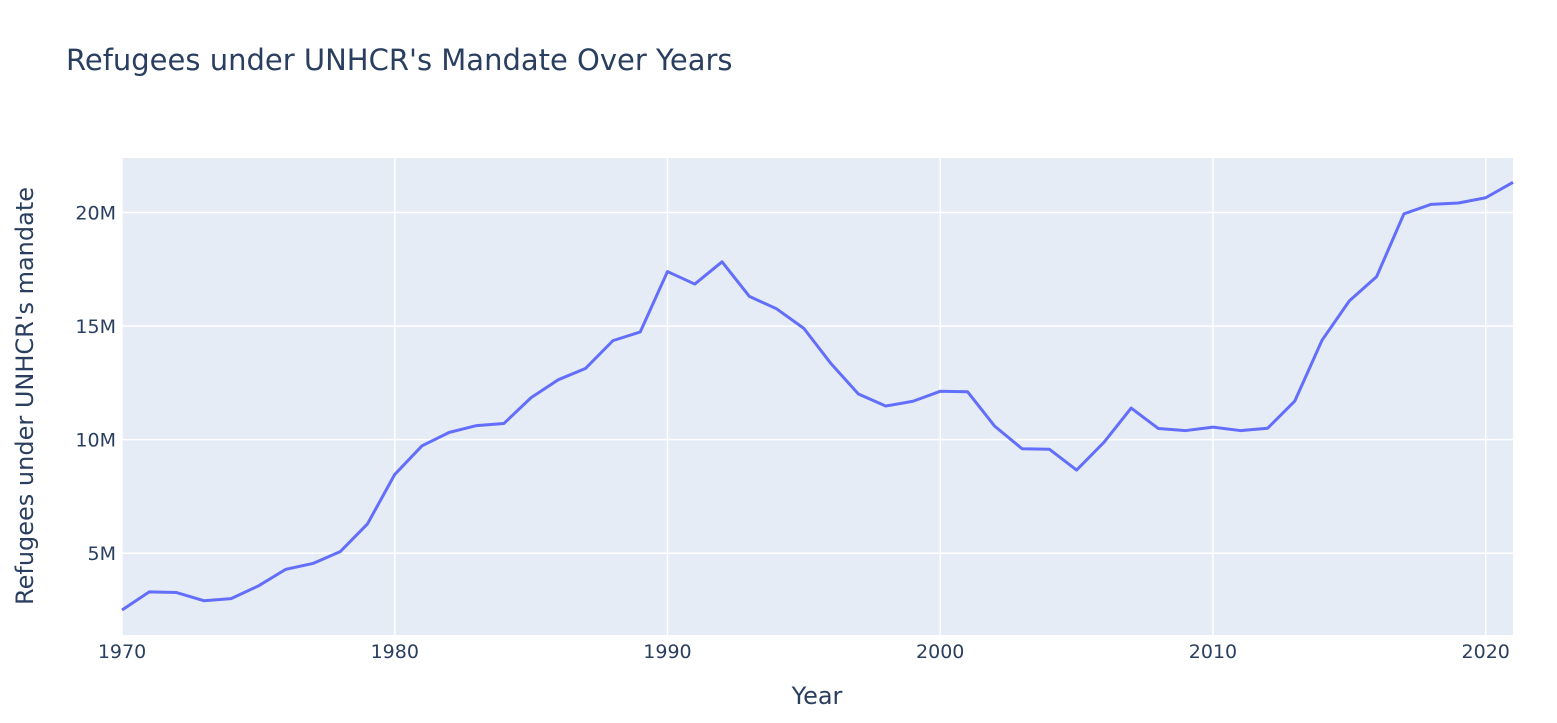 This screenshot has width=1557, height=723. I want to click on y-tick-label: 20M, so click(95, 214).